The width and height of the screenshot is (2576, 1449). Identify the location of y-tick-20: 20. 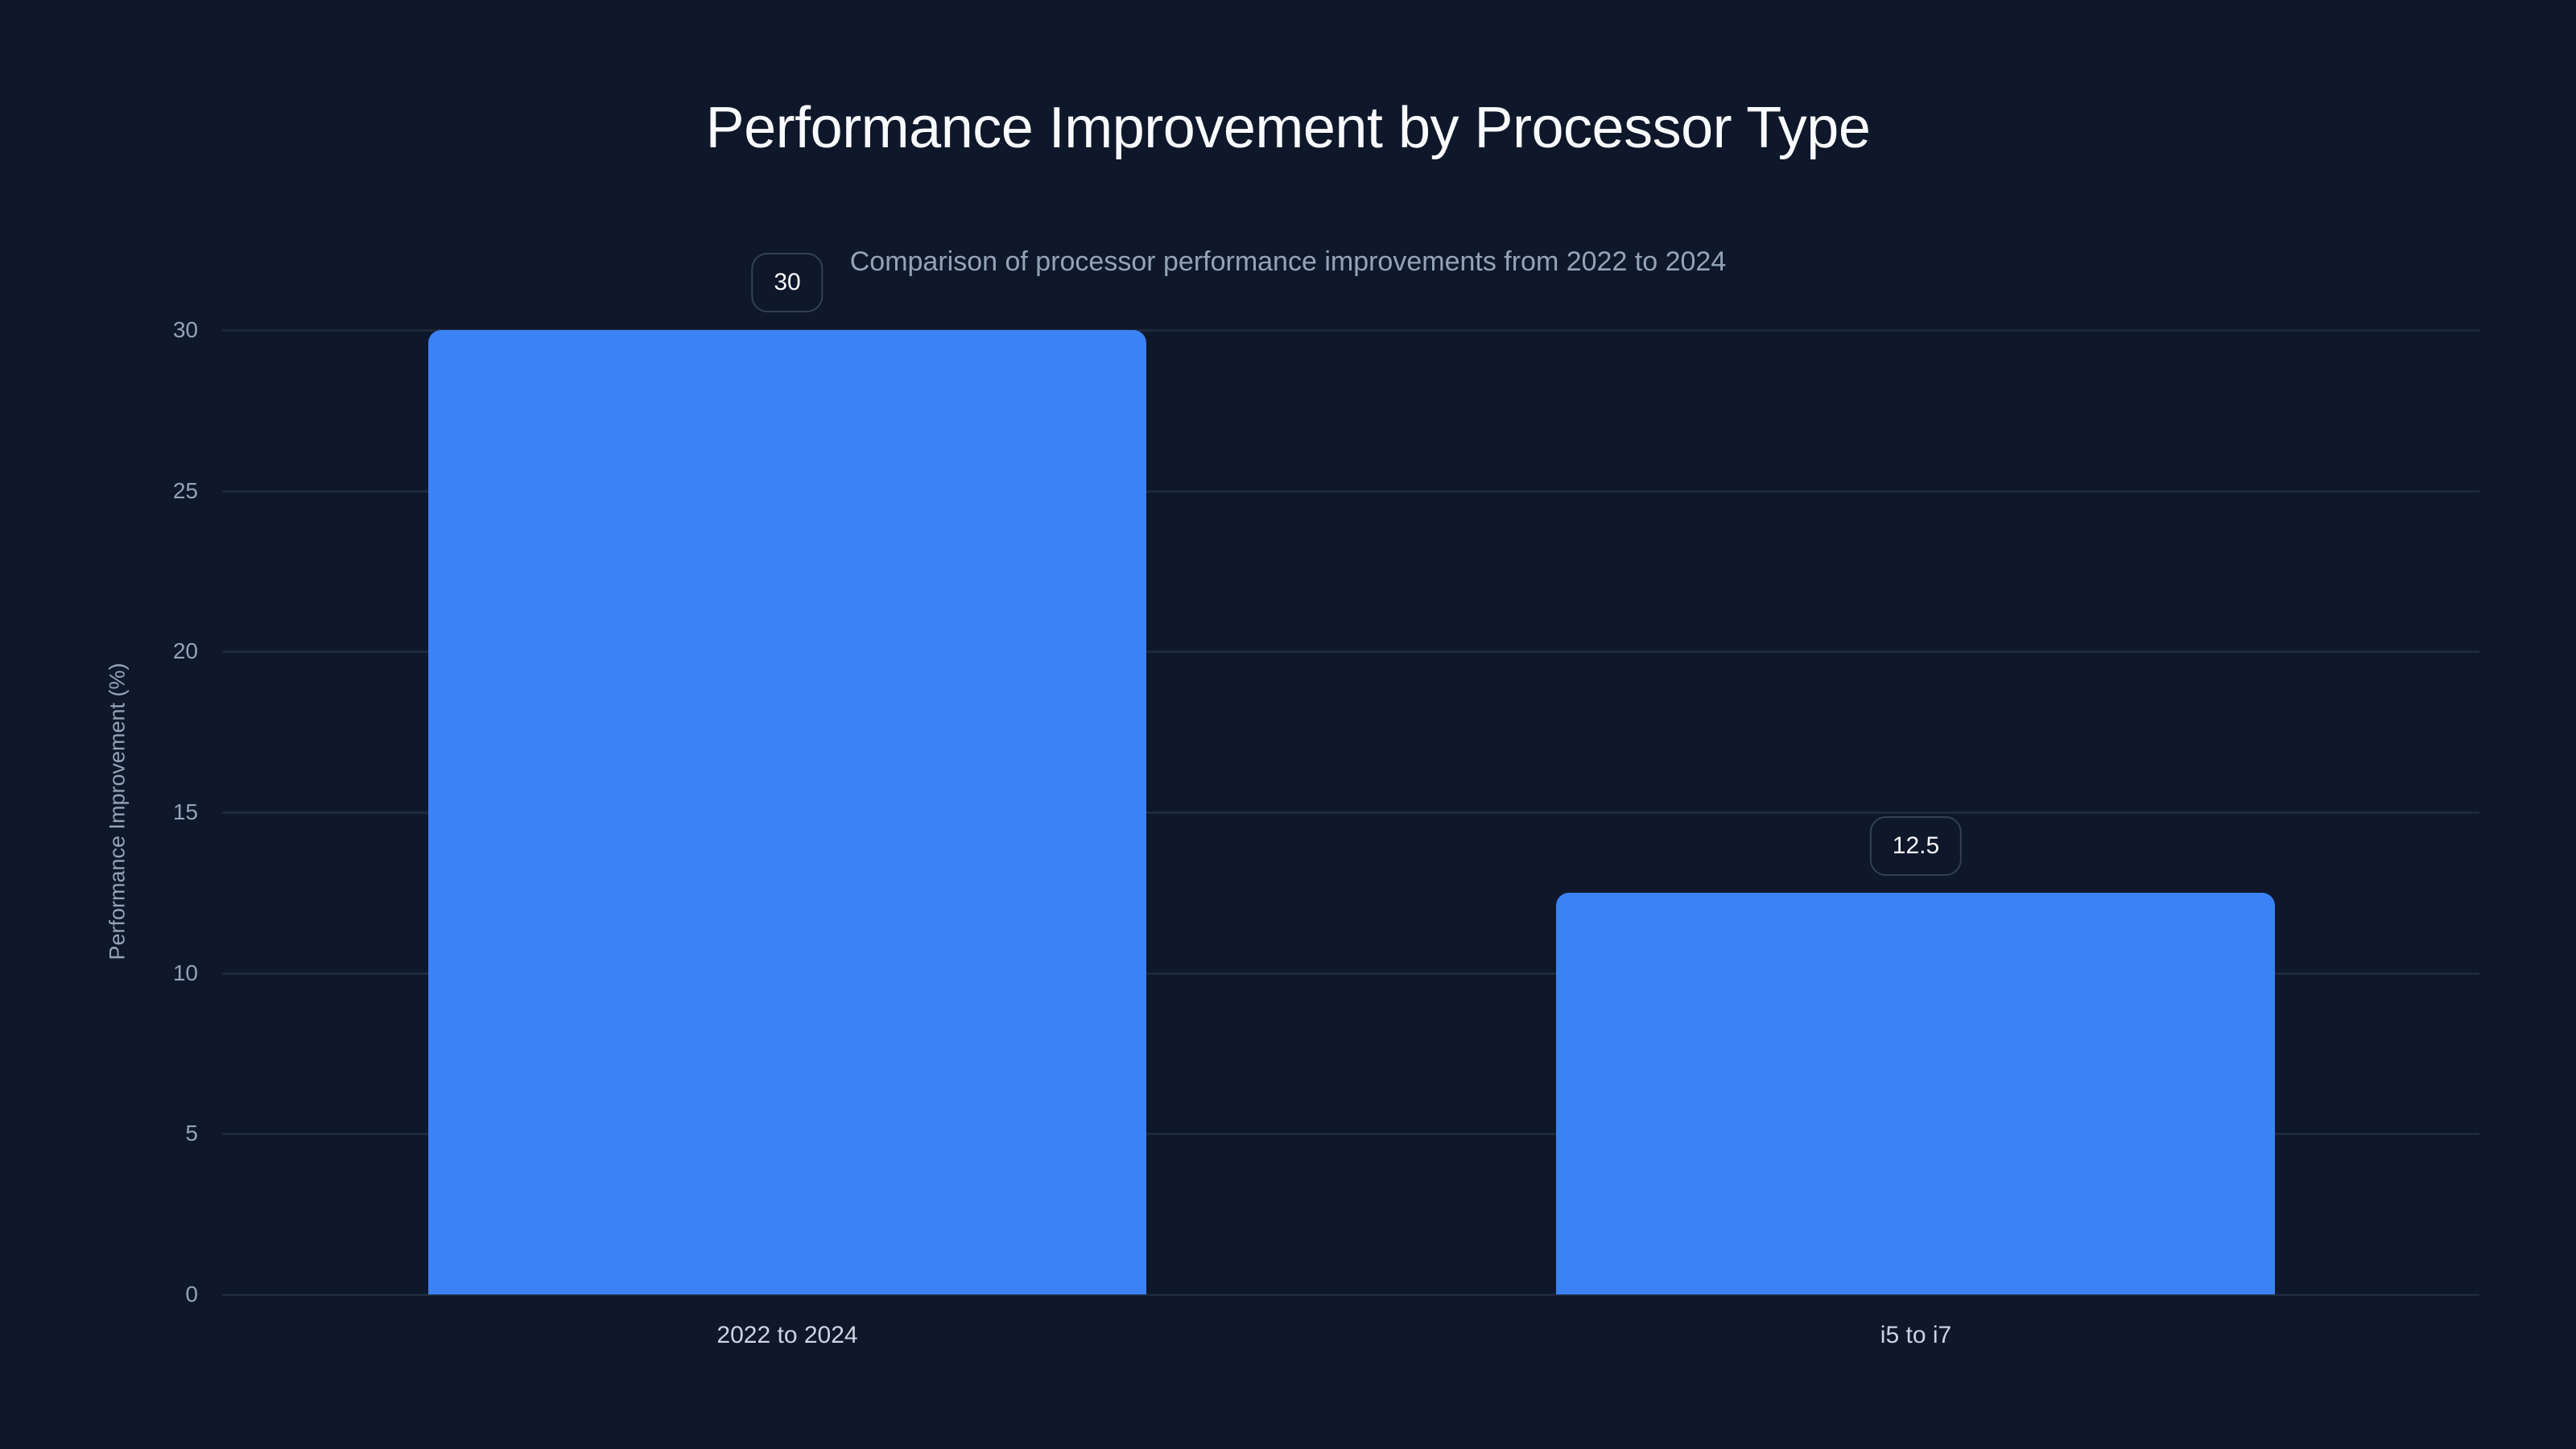
(185, 650).